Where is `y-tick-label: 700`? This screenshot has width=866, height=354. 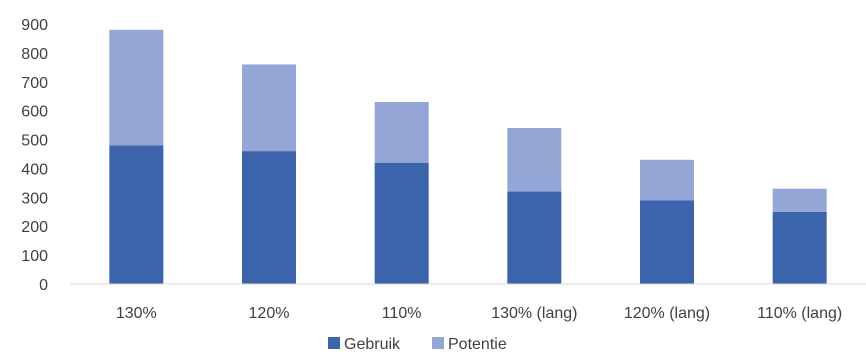
y-tick-label: 700 is located at coordinates (34, 83).